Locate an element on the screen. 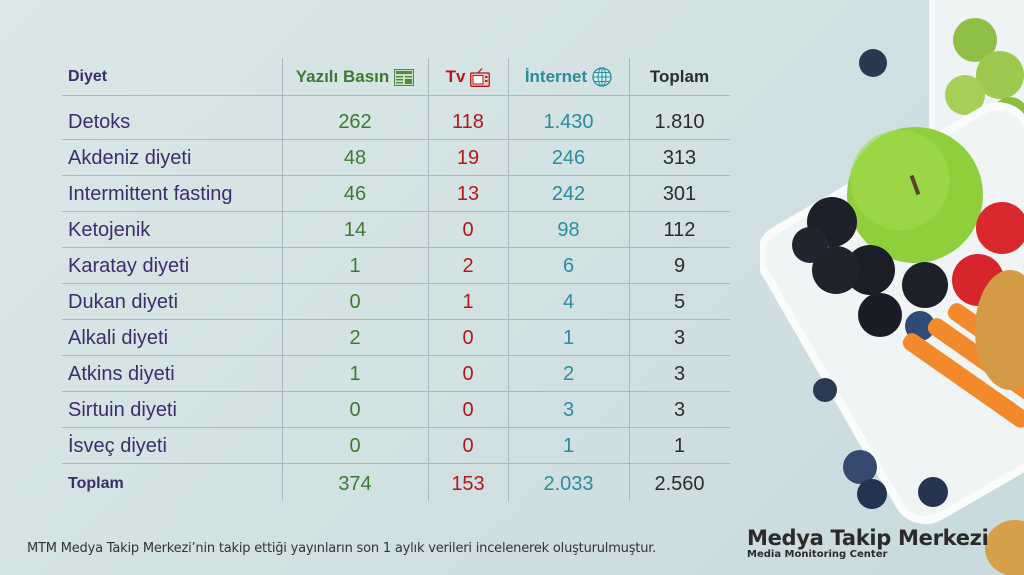 The image size is (1024, 575). header-total: Toplam is located at coordinates (679, 76).